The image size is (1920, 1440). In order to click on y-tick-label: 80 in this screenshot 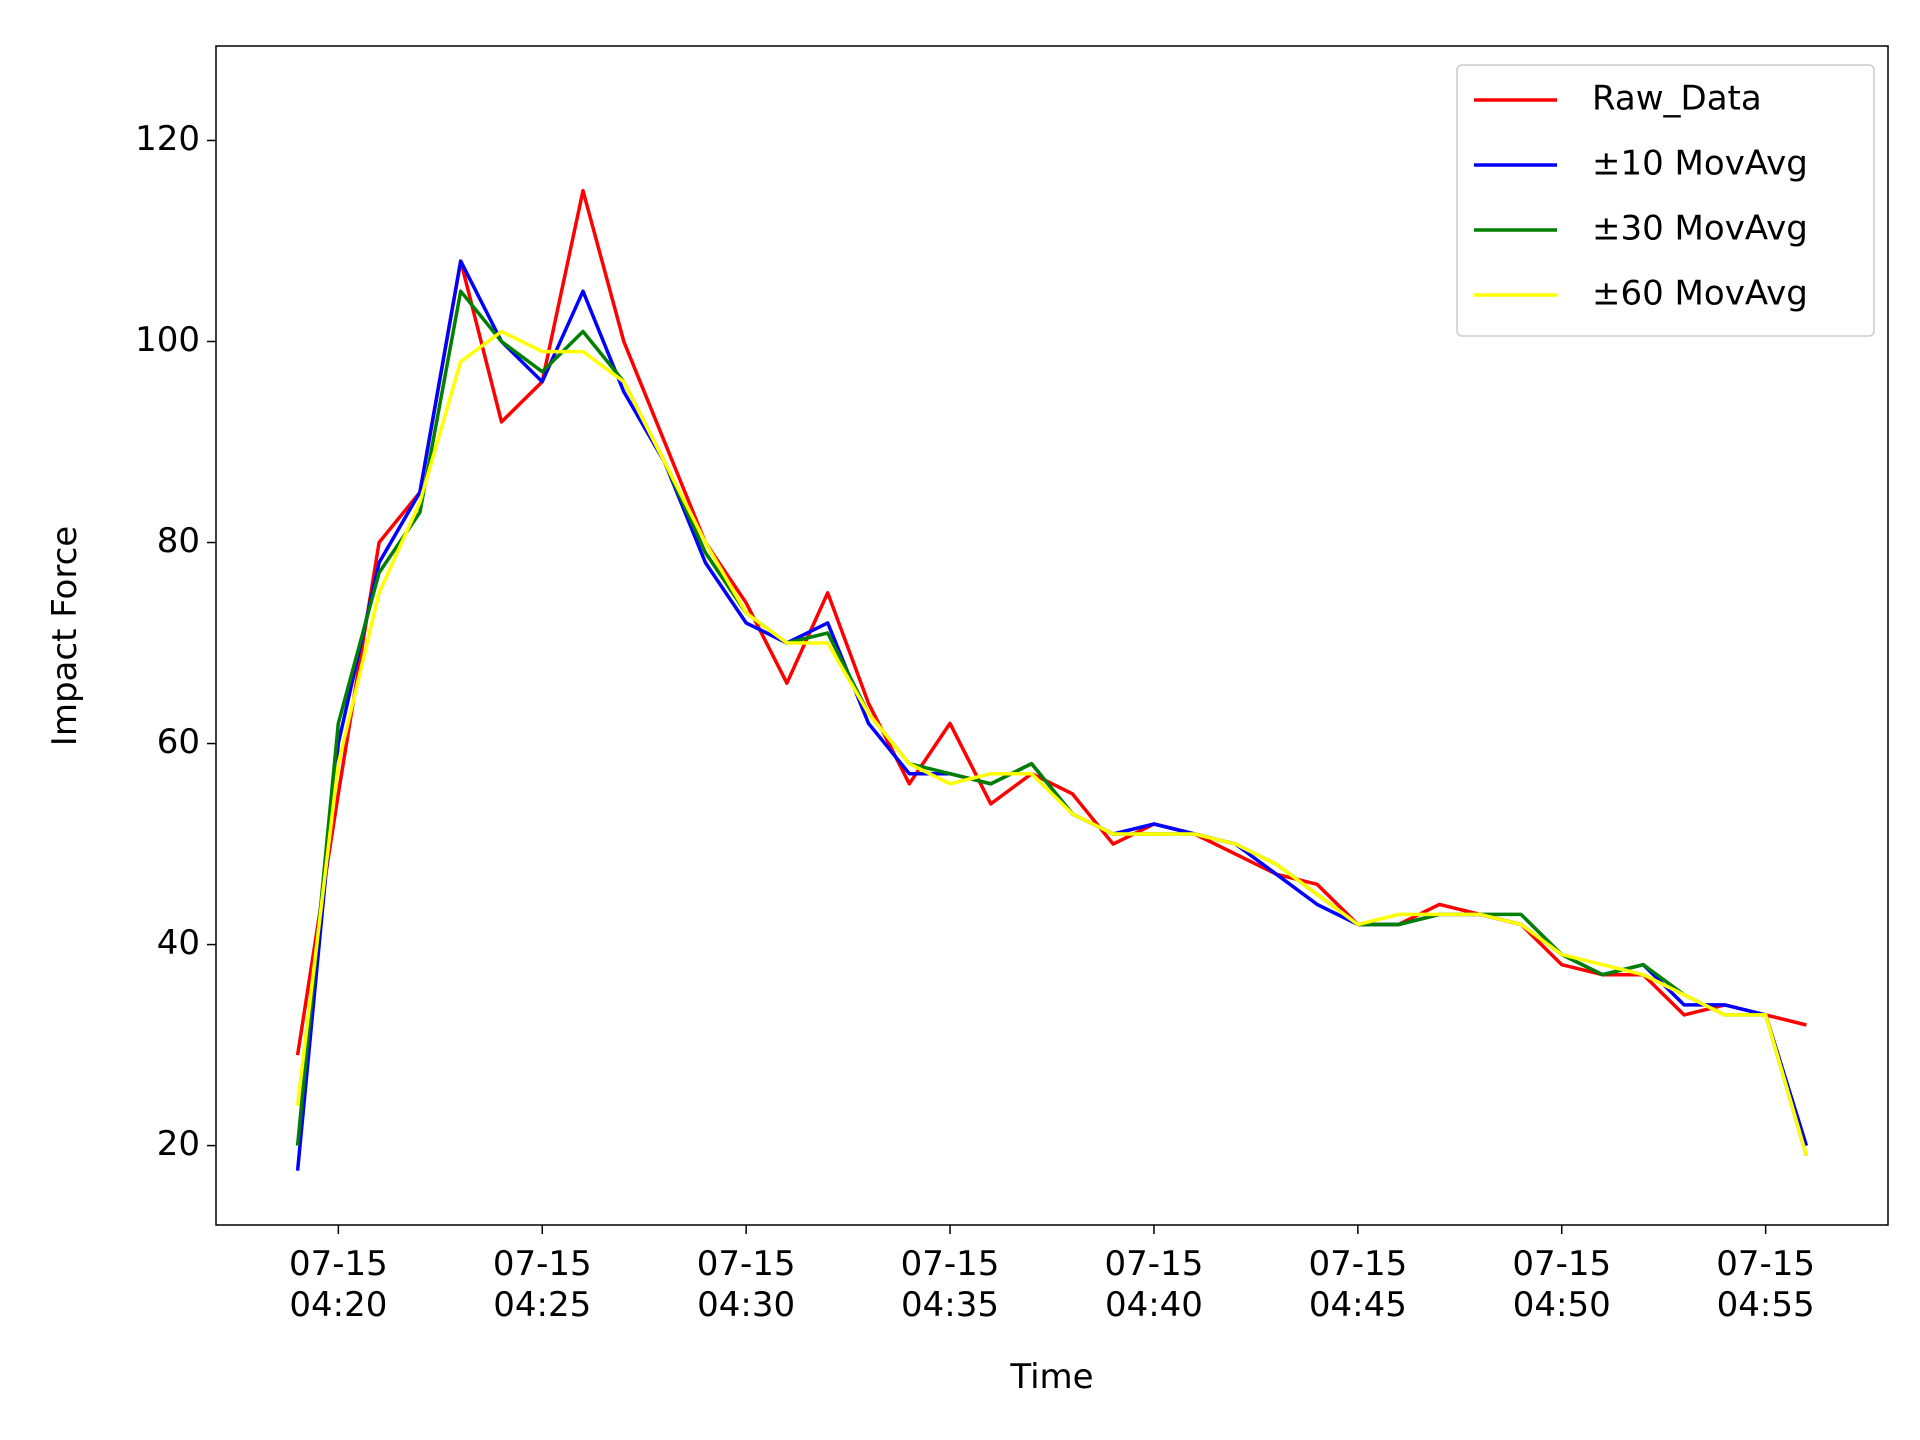, I will do `click(178, 541)`.